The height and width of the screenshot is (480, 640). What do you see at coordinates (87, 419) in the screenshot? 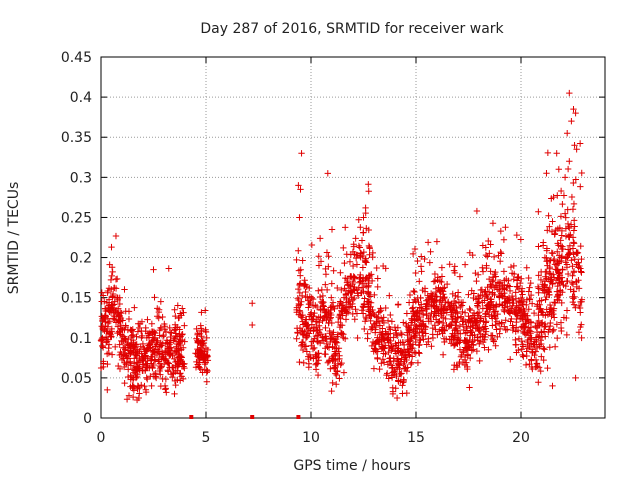
I see `y-tick-label: 0` at bounding box center [87, 419].